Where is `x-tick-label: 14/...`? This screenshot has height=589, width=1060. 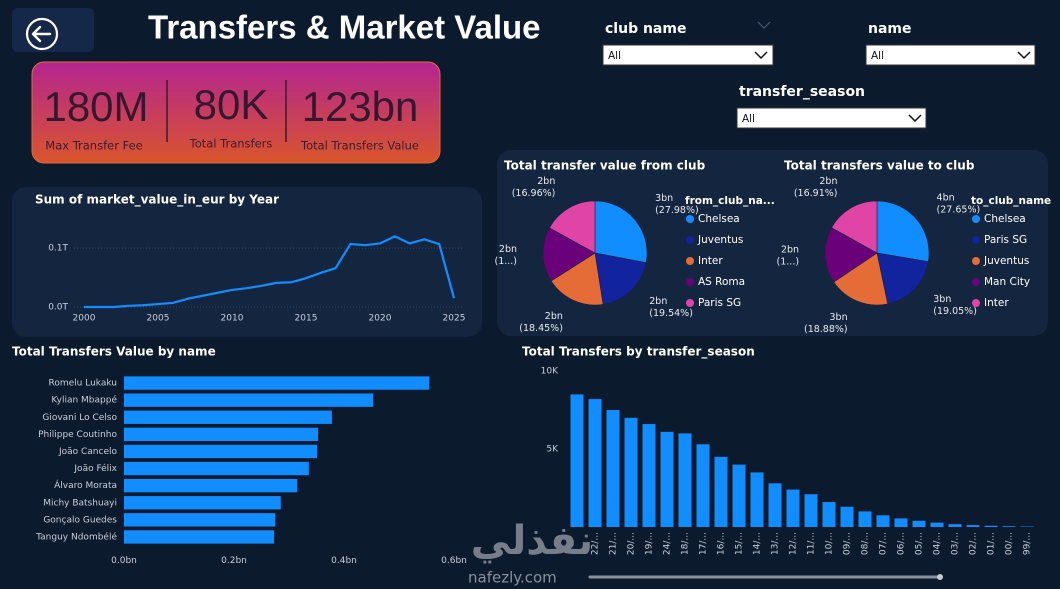
x-tick-label: 14/... is located at coordinates (758, 543).